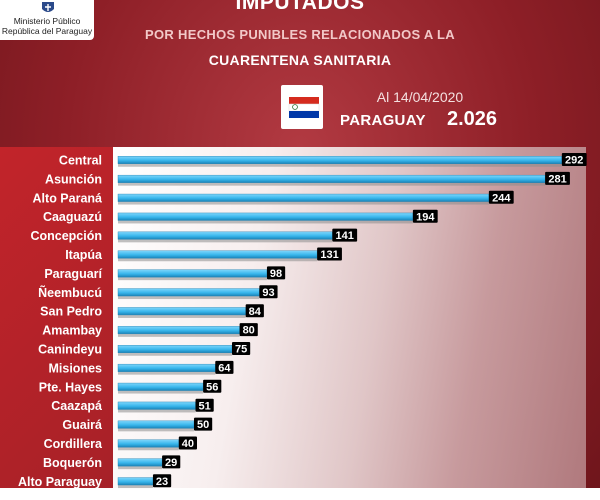 The height and width of the screenshot is (500, 600). What do you see at coordinates (300, 60) in the screenshot?
I see `subtitle-2: CUARENTENA SANITARIA` at bounding box center [300, 60].